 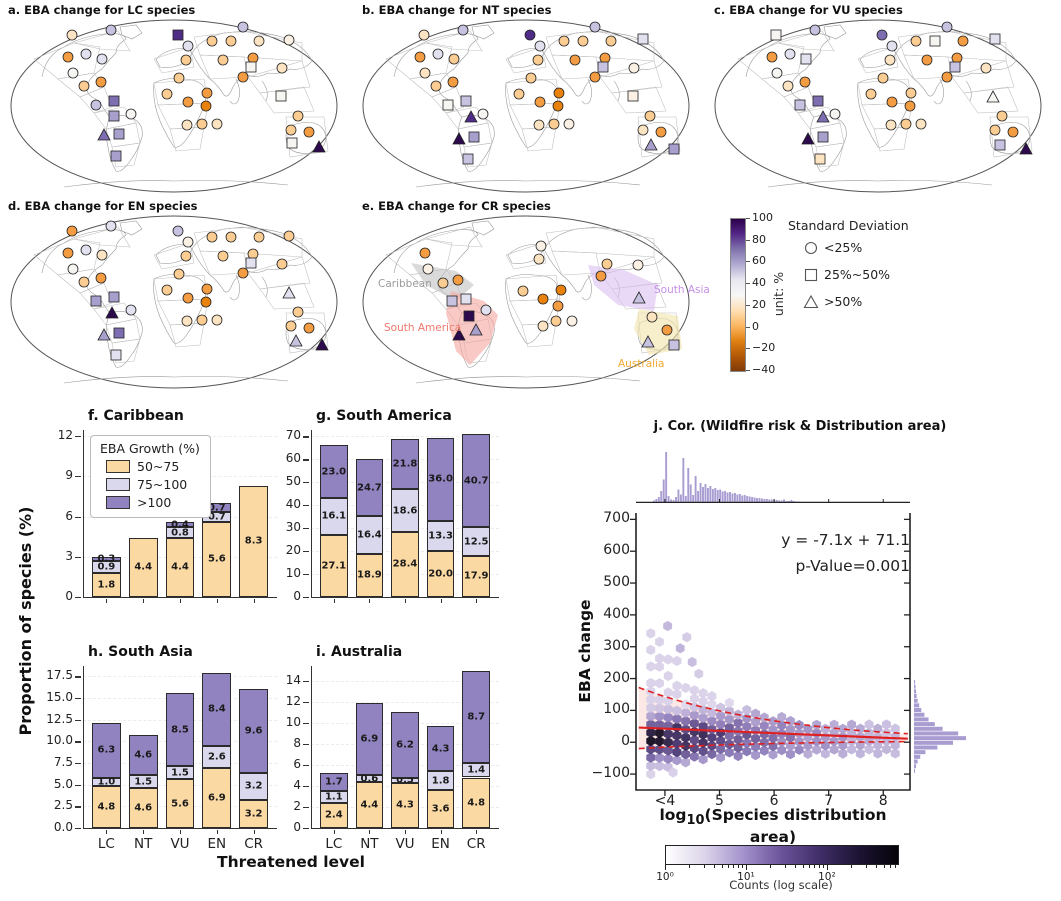 I want to click on bar-title-south-asia: h. South Asia, so click(x=140, y=652).